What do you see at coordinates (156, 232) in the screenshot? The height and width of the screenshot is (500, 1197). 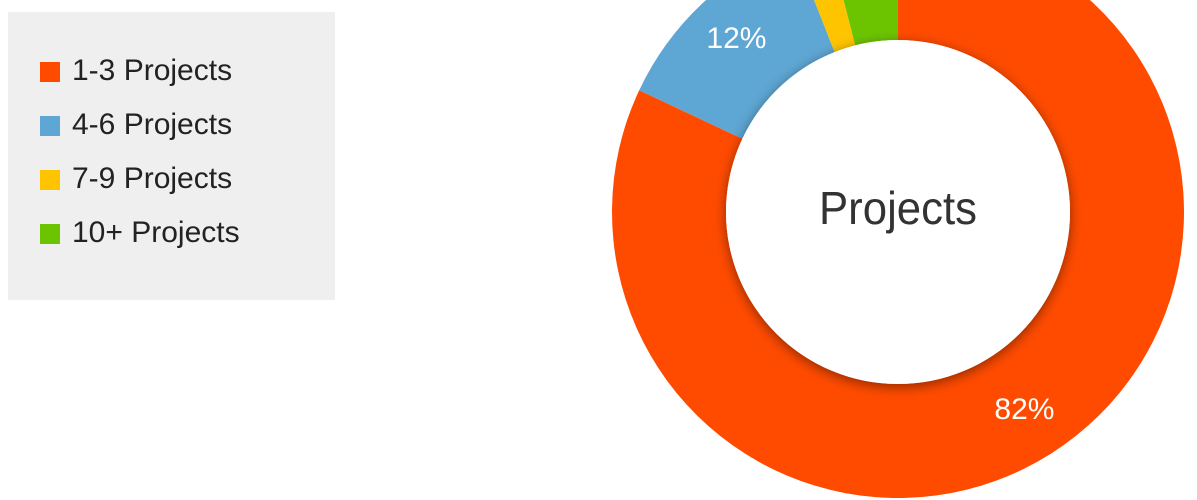 I see `legend-label: 10+ Projects` at bounding box center [156, 232].